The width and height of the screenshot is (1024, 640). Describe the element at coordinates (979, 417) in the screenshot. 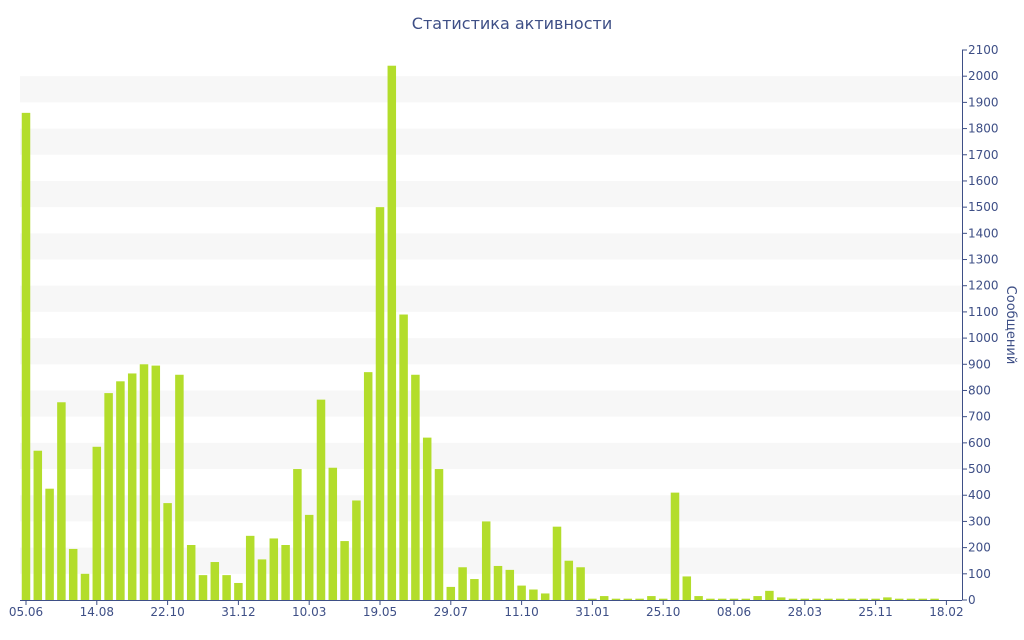

I see `y-tick-label: 700` at that location.